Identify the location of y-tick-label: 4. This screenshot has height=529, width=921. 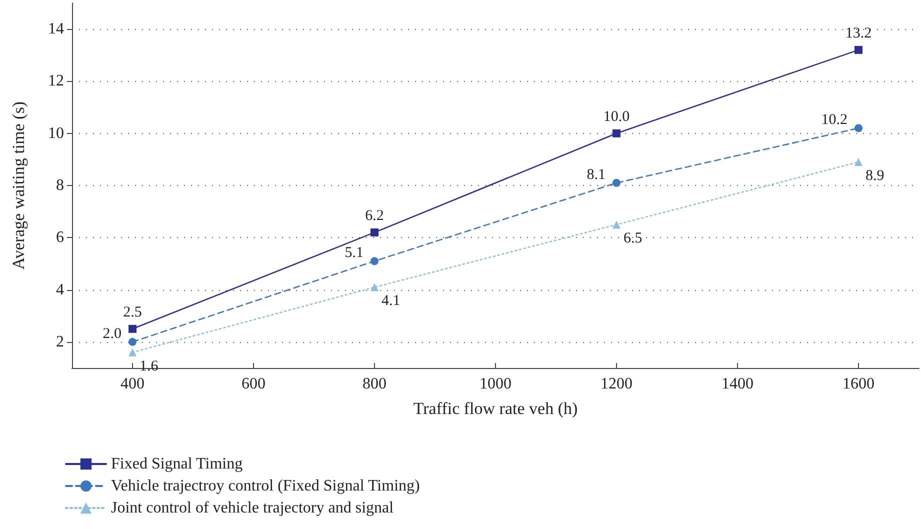
(60, 289).